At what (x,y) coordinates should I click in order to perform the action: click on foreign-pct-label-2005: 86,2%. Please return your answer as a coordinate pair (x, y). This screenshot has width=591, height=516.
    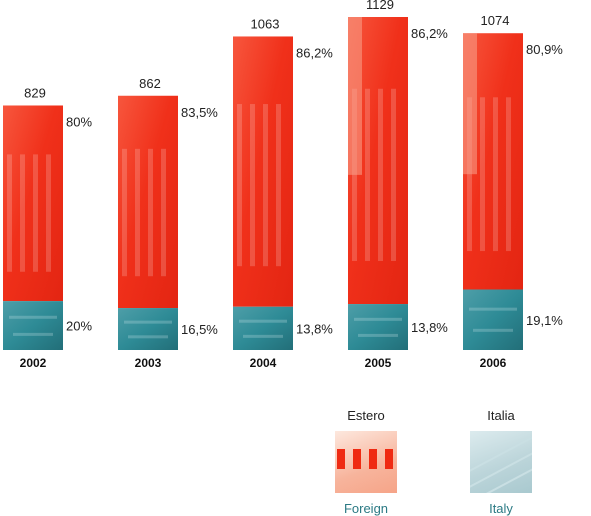
    Looking at the image, I should click on (429, 33).